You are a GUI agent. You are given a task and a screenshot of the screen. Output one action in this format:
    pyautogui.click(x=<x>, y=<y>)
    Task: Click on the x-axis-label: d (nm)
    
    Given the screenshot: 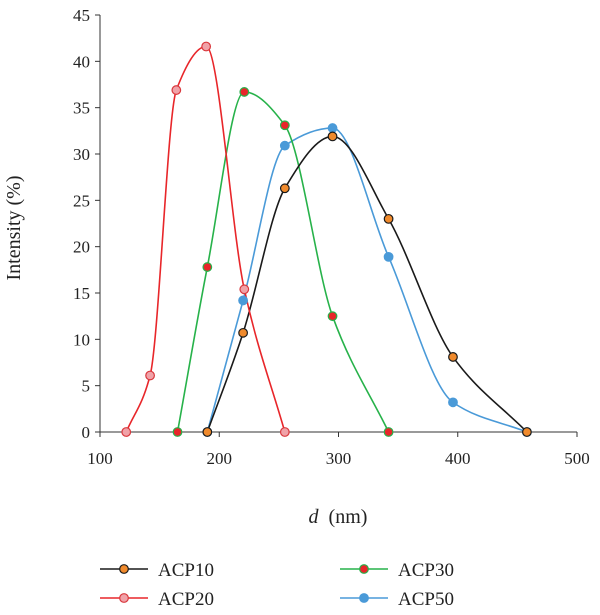 What is the action you would take?
    pyautogui.click(x=338, y=517)
    